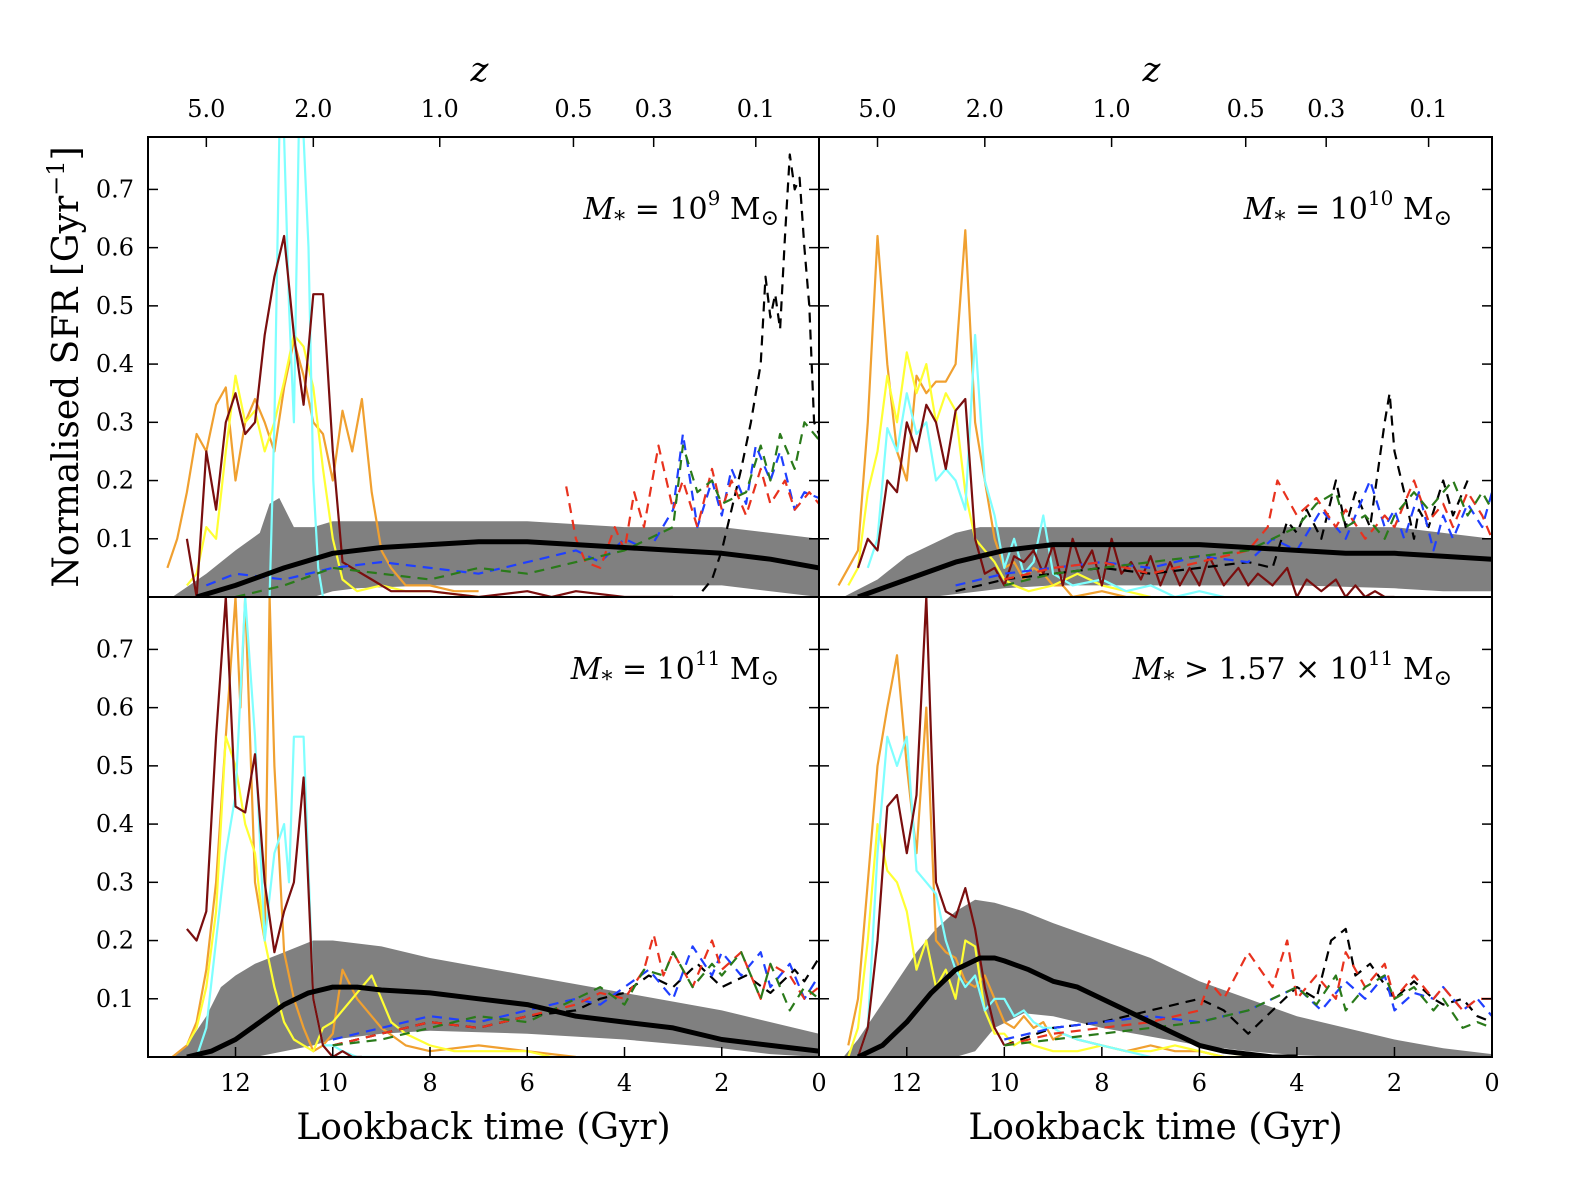 Image resolution: width=1592 pixels, height=1198 pixels. I want to click on x-tick-label: 6, so click(527, 1083).